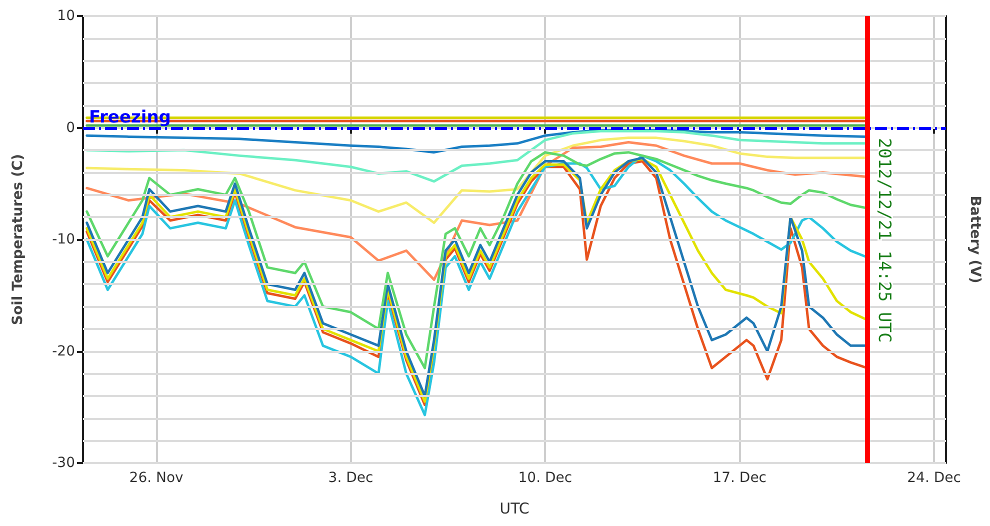  I want to click on ref-line-label: Freezing, so click(130, 117).